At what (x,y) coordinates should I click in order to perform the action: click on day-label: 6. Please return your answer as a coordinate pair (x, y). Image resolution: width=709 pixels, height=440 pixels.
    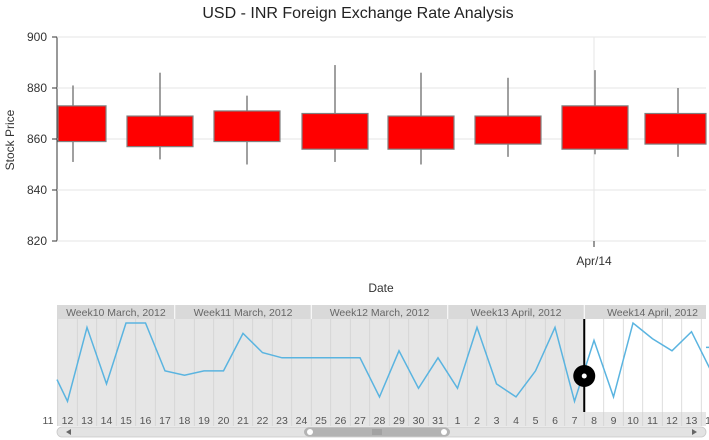
    Looking at the image, I should click on (555, 421).